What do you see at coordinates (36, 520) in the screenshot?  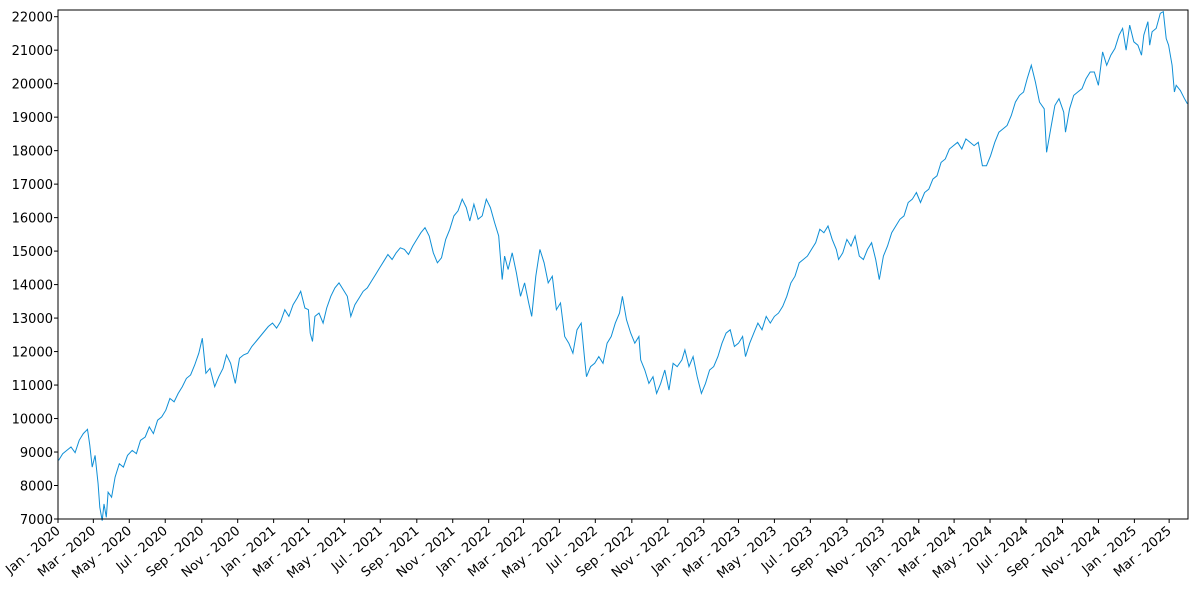 I see `y-tick-label: 7000` at bounding box center [36, 520].